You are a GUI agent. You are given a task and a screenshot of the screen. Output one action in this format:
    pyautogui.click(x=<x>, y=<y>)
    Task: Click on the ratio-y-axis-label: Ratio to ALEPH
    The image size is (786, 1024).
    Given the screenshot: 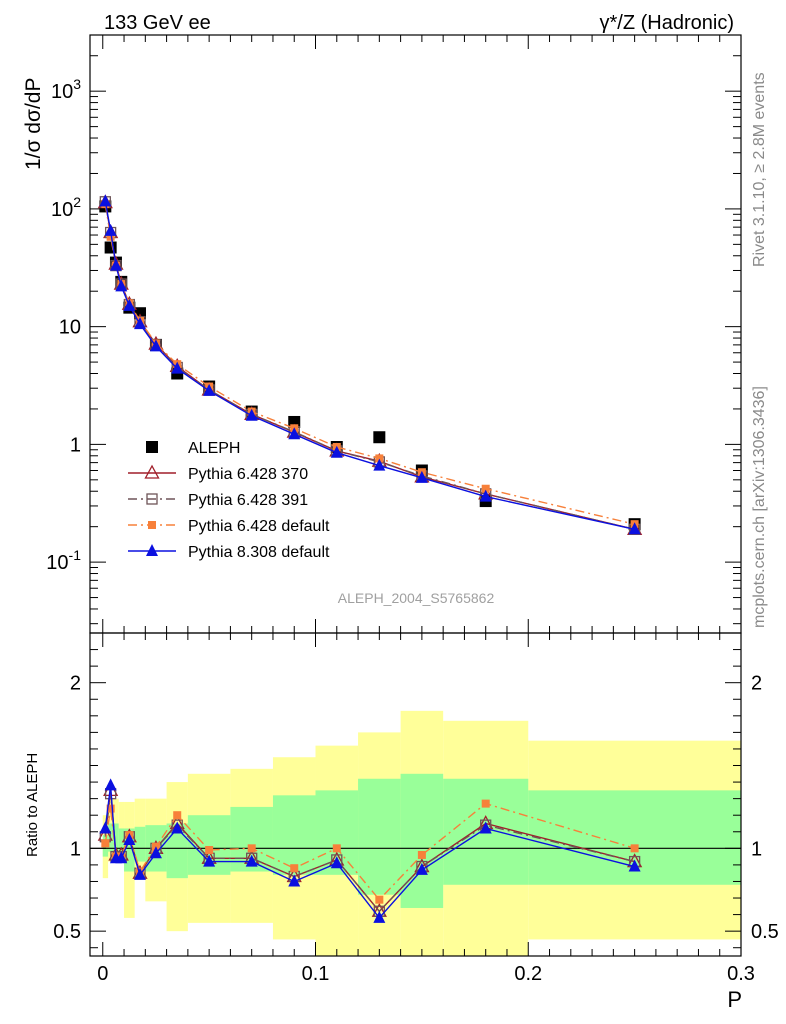 What is the action you would take?
    pyautogui.click(x=32, y=805)
    